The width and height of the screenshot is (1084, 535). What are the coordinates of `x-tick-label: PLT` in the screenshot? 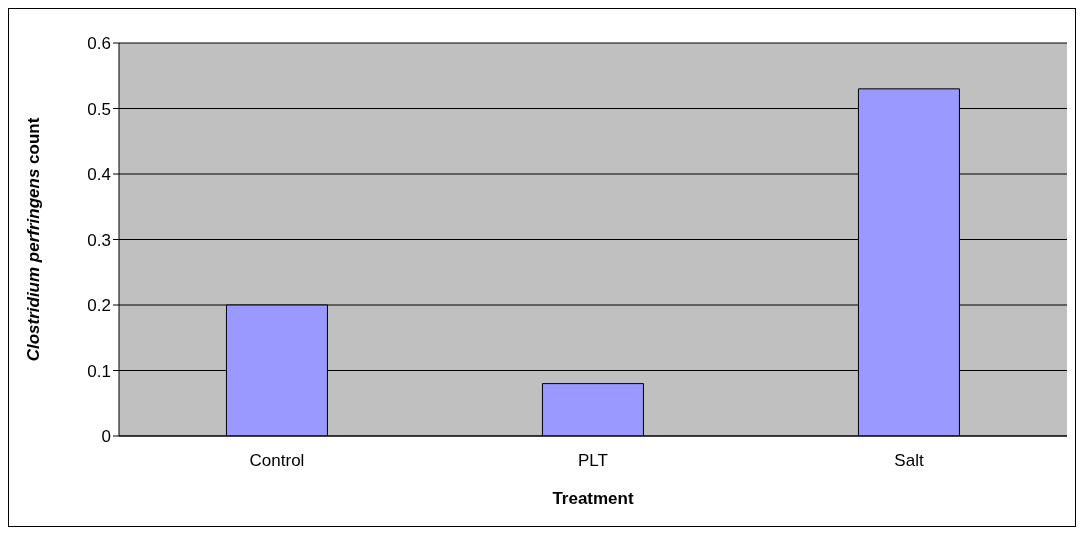 It's located at (593, 461).